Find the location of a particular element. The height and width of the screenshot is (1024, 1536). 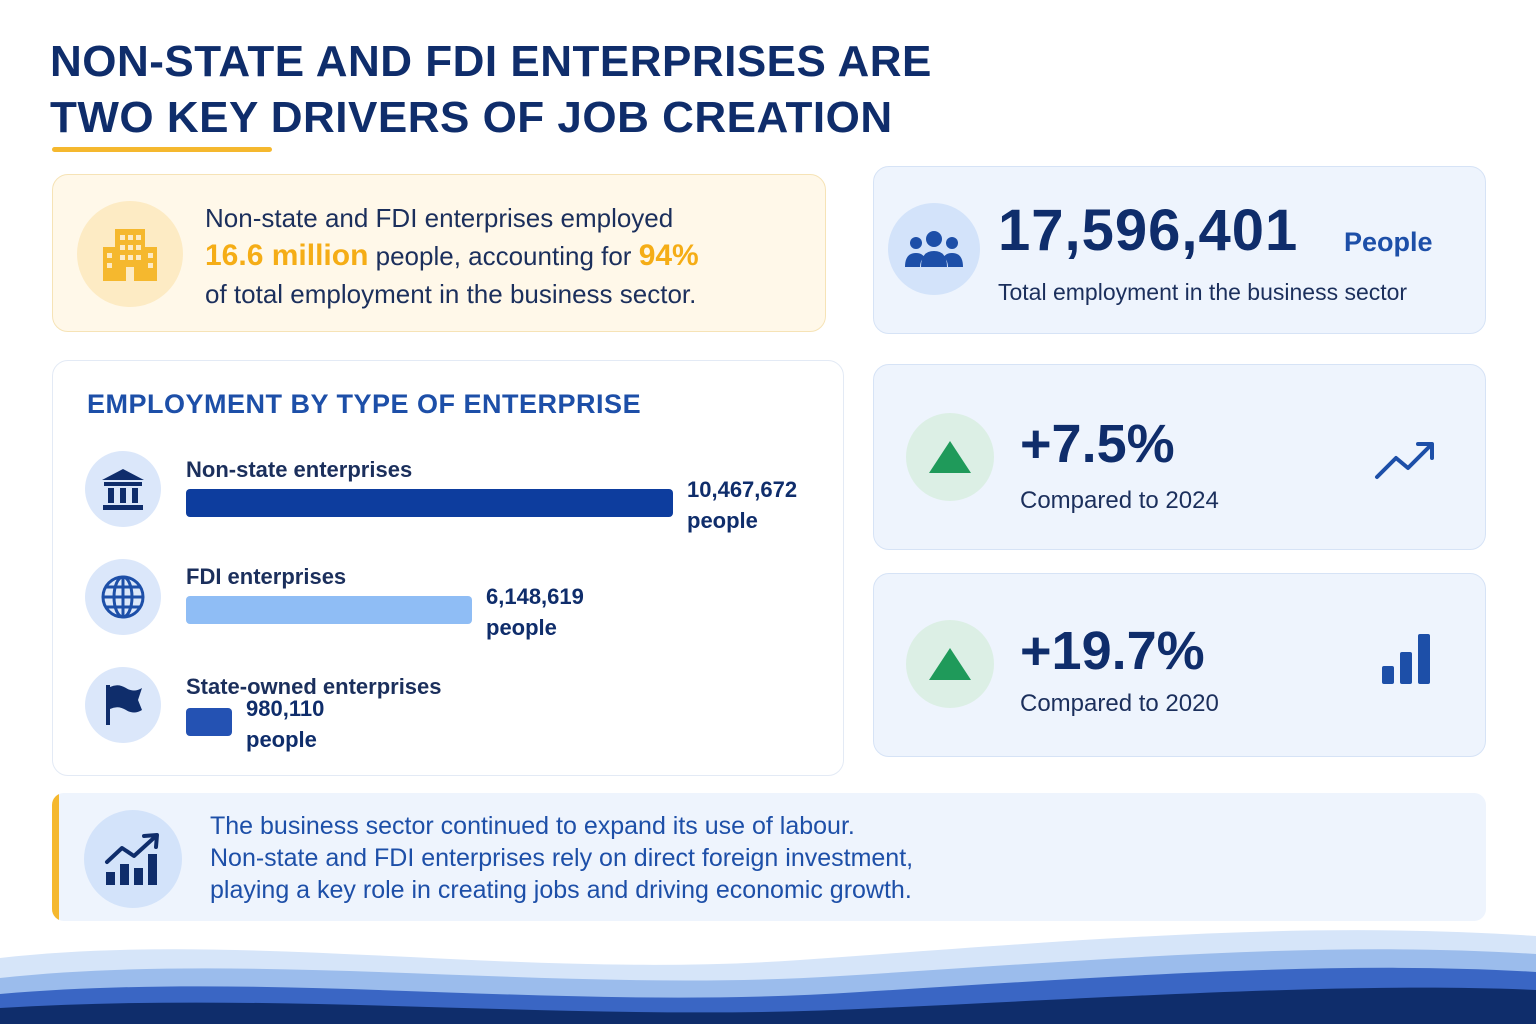

decorative-wave is located at coordinates (768, 977).